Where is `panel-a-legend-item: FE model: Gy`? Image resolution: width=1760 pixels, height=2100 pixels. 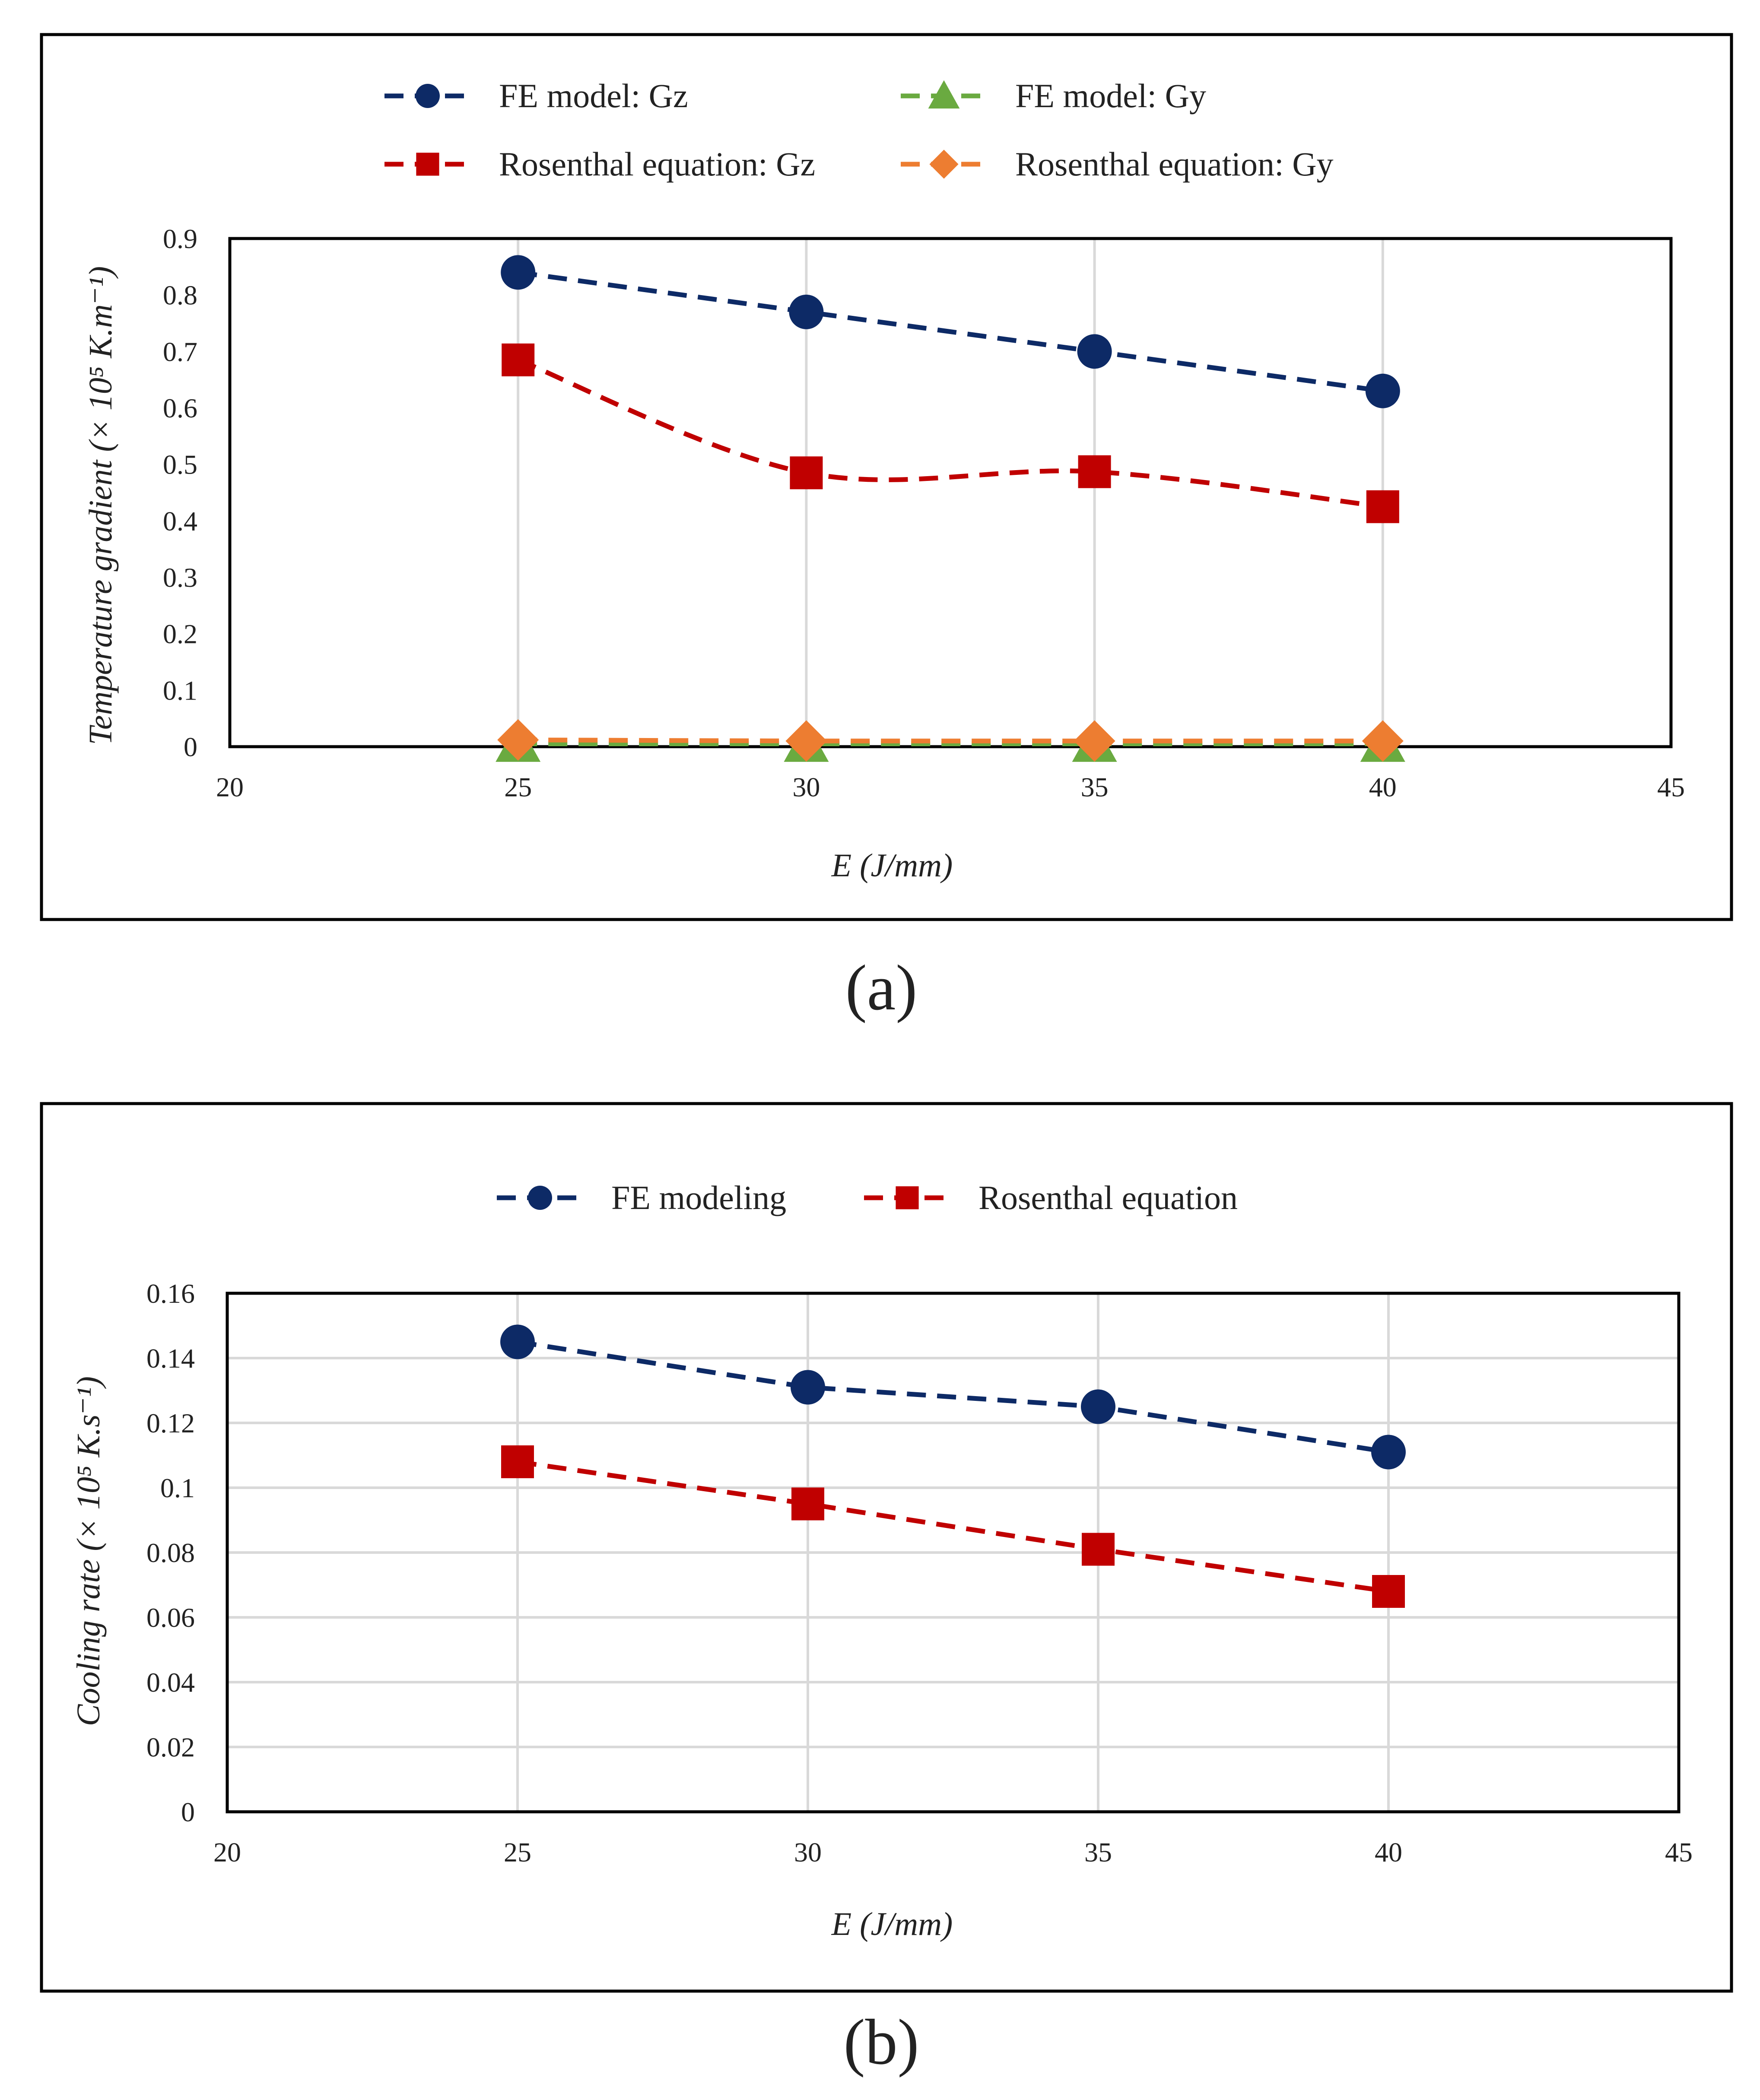
panel-a-legend-item: FE model: Gy is located at coordinates (1054, 96).